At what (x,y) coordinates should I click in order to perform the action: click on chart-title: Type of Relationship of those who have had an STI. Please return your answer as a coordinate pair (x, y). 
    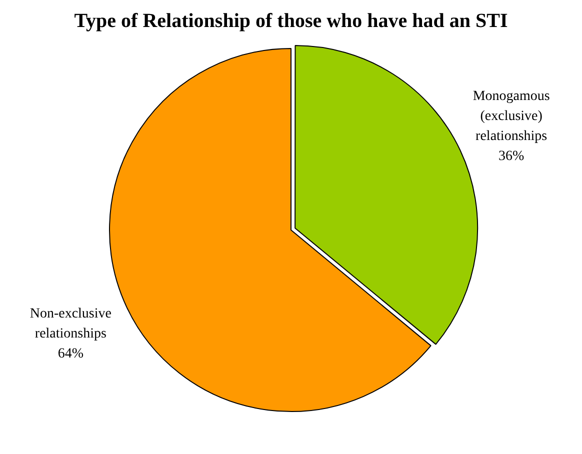
    Looking at the image, I should click on (291, 21).